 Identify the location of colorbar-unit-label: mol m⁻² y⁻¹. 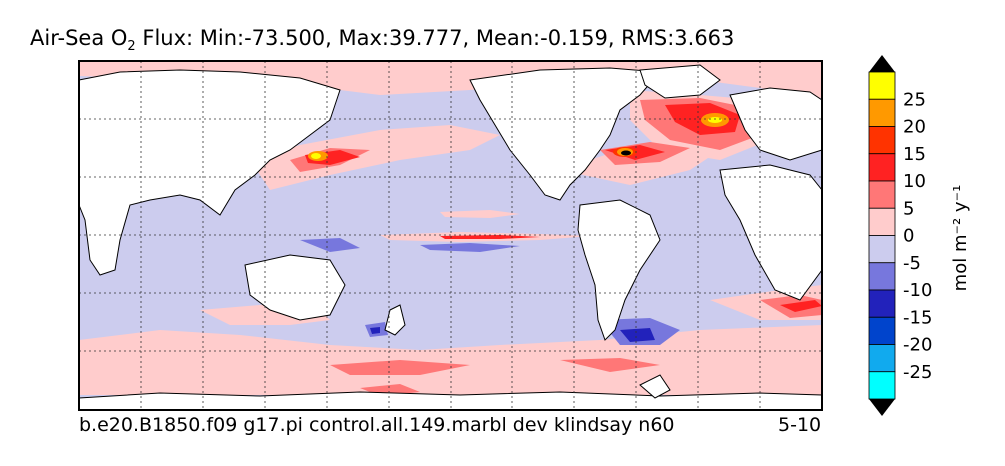
(960, 238).